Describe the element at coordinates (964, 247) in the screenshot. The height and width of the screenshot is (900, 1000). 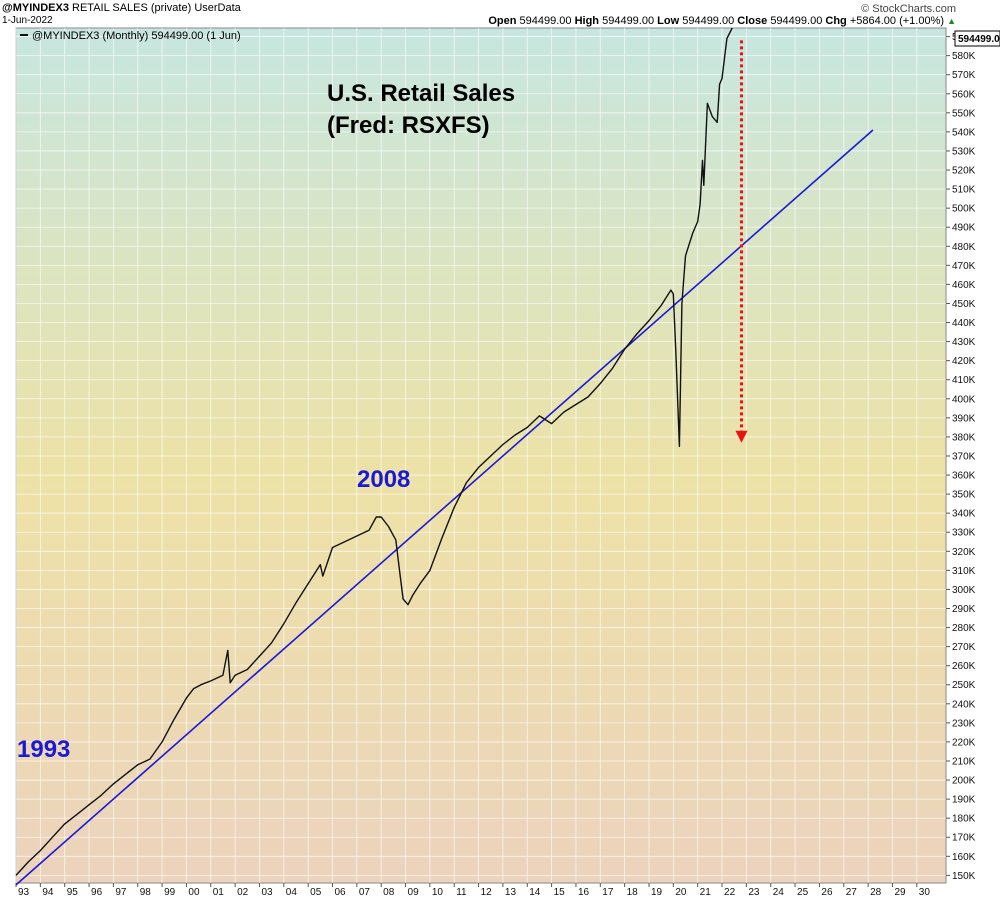
I see `y-tick-label: 480K` at that location.